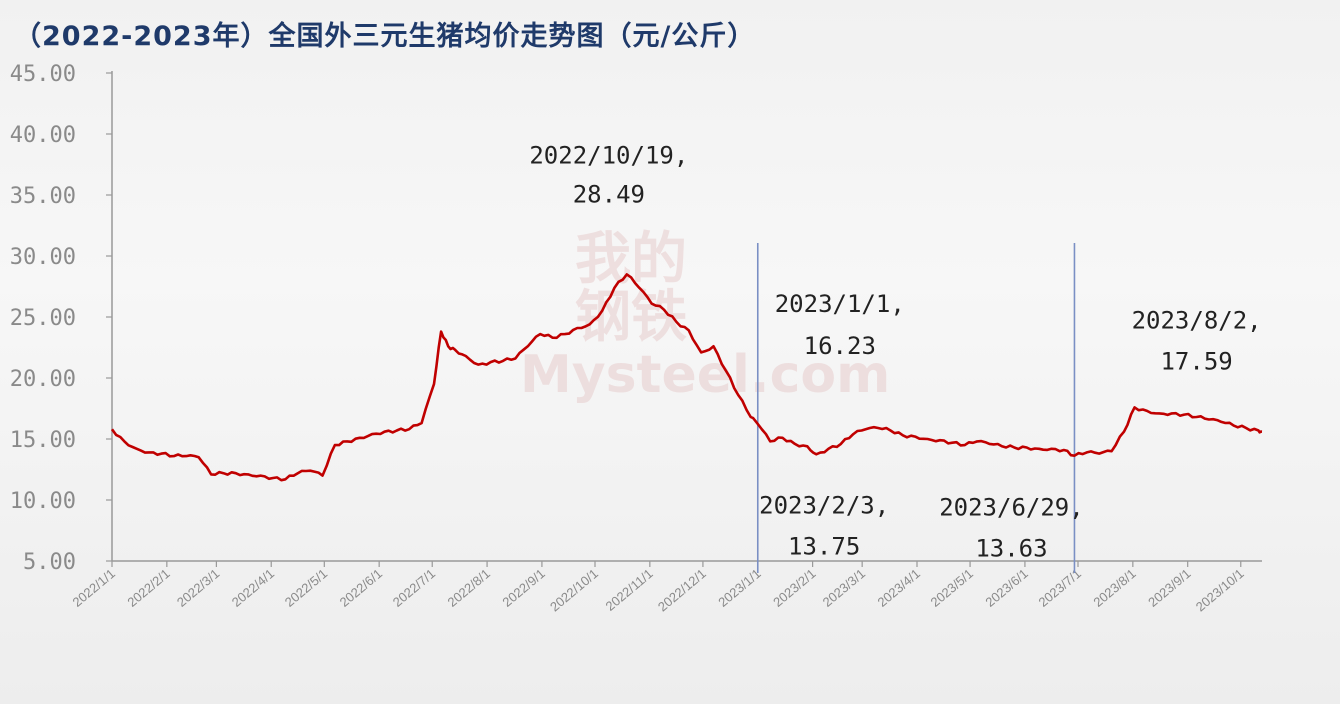 The height and width of the screenshot is (704, 1340). I want to click on x-tick-label: 2022/8/1, so click(469, 588).